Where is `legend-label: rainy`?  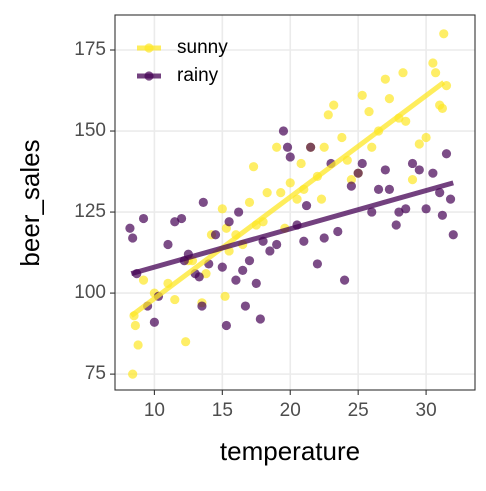
legend-label: rainy is located at coordinates (198, 75).